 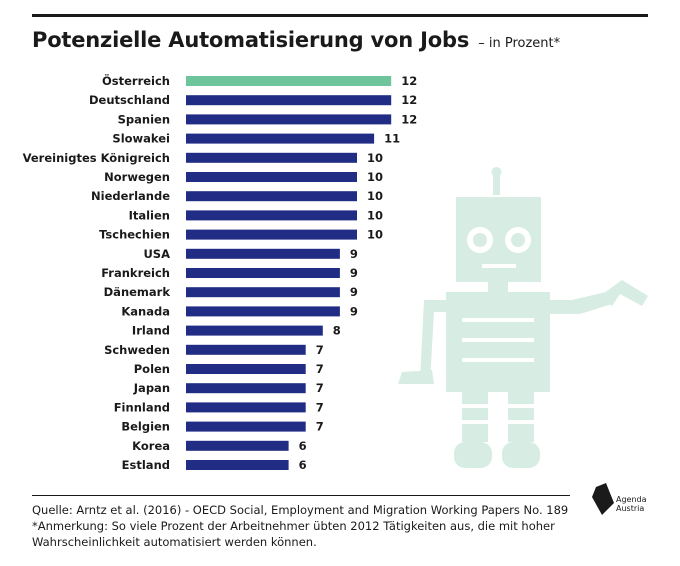 What do you see at coordinates (151, 331) in the screenshot?
I see `category-label: Irland` at bounding box center [151, 331].